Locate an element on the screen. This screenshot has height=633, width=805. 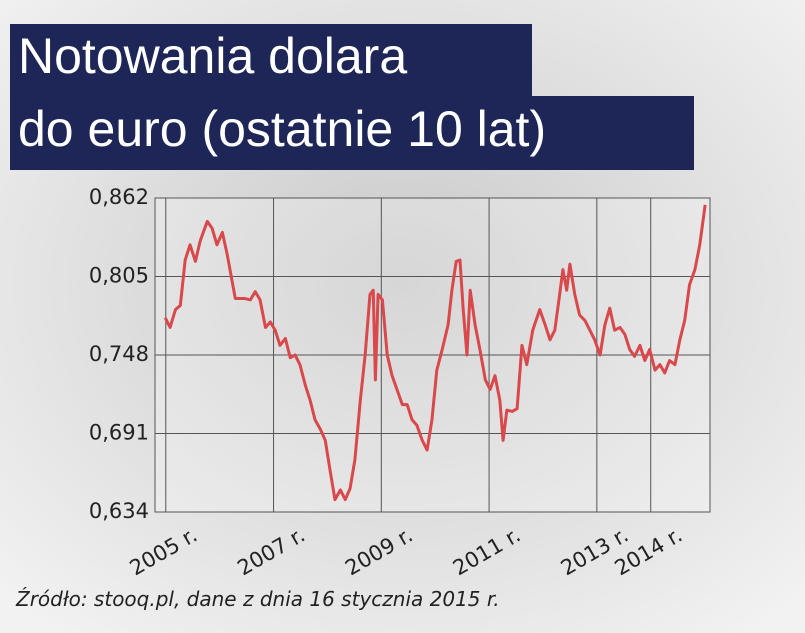
chart-title: do euro (ostatnie 10 lat) is located at coordinates (282, 129).